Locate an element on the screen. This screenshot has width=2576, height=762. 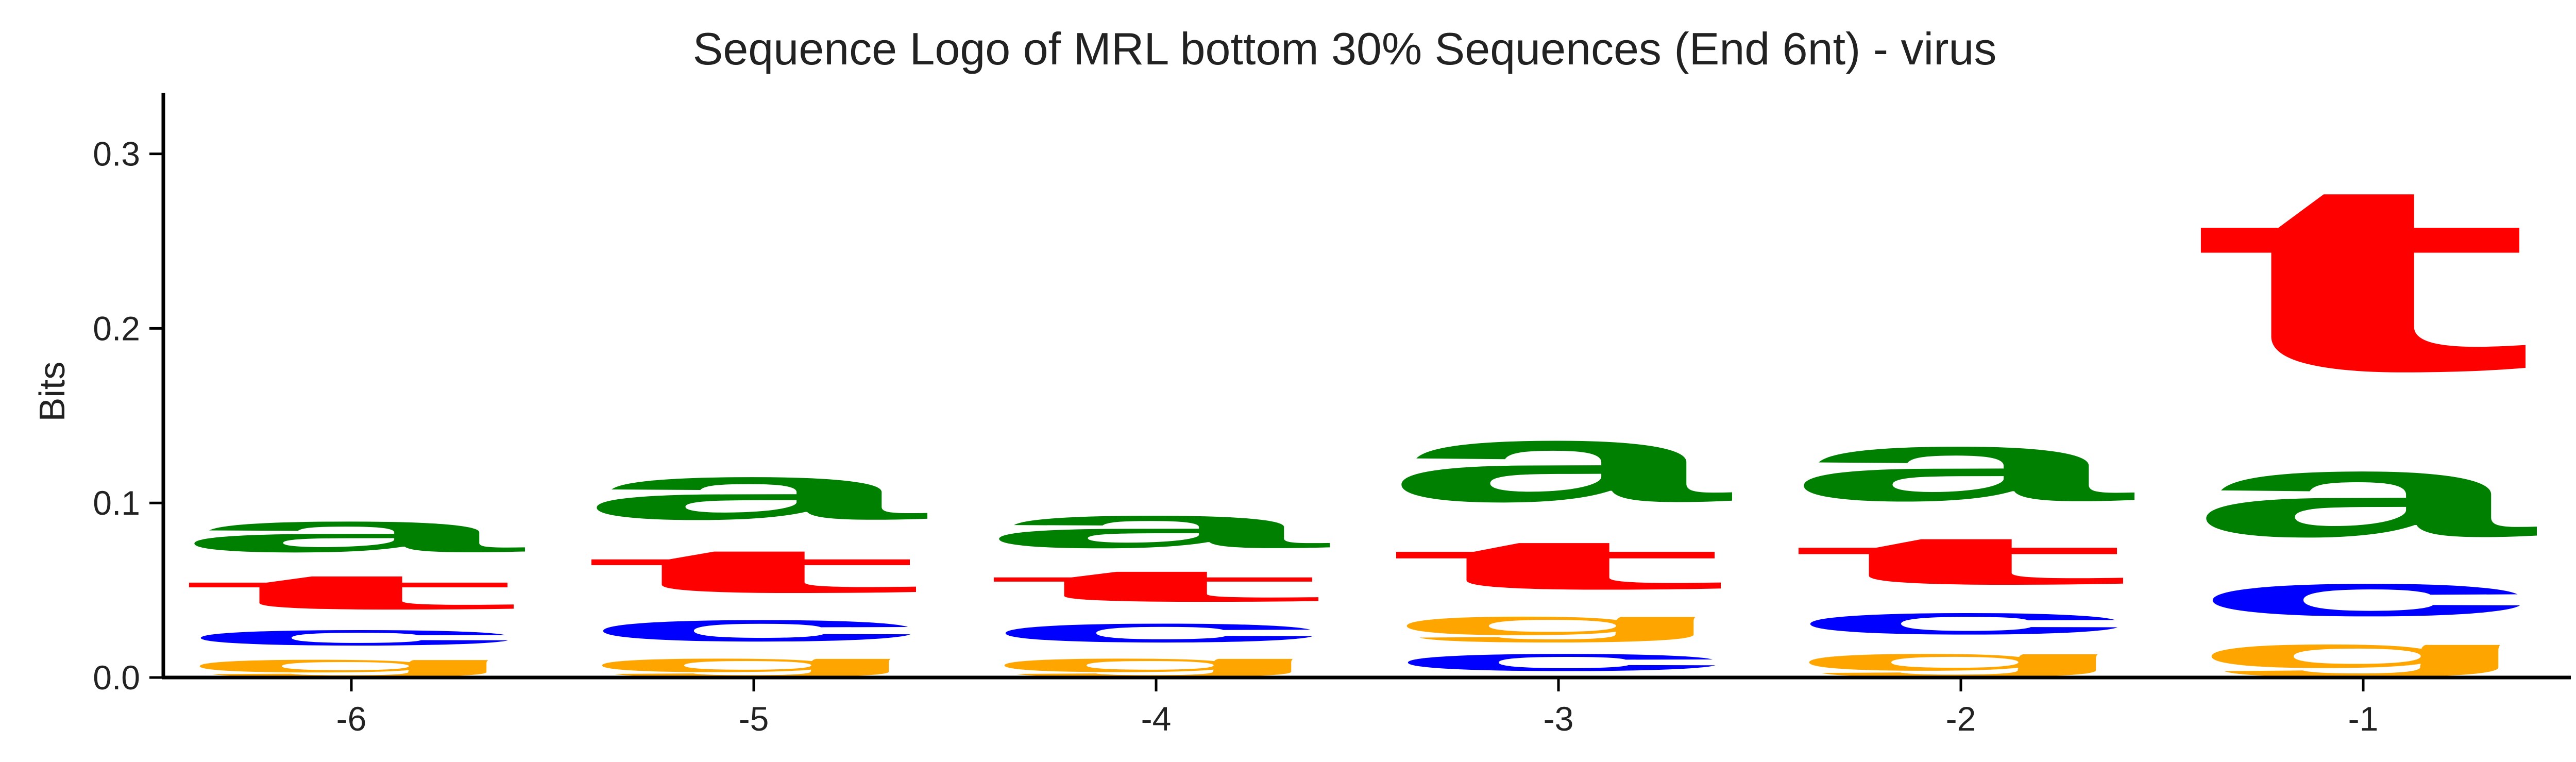
x-tick-label: -2 is located at coordinates (1961, 719).